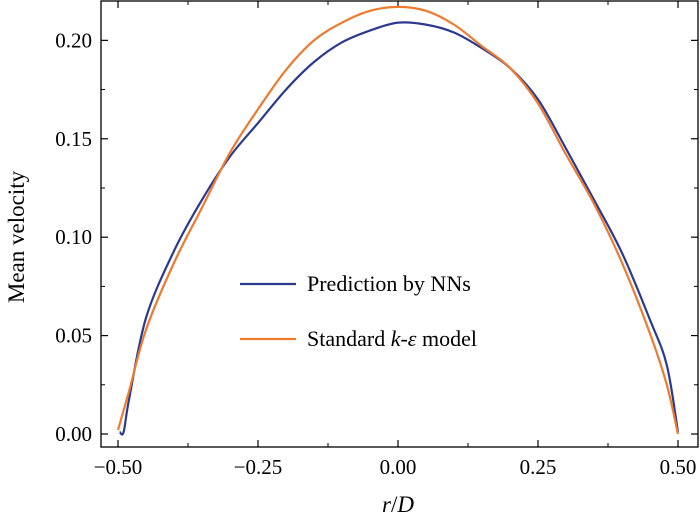 This screenshot has width=700, height=527. What do you see at coordinates (73, 434) in the screenshot?
I see `y-tick-label: 0.00` at bounding box center [73, 434].